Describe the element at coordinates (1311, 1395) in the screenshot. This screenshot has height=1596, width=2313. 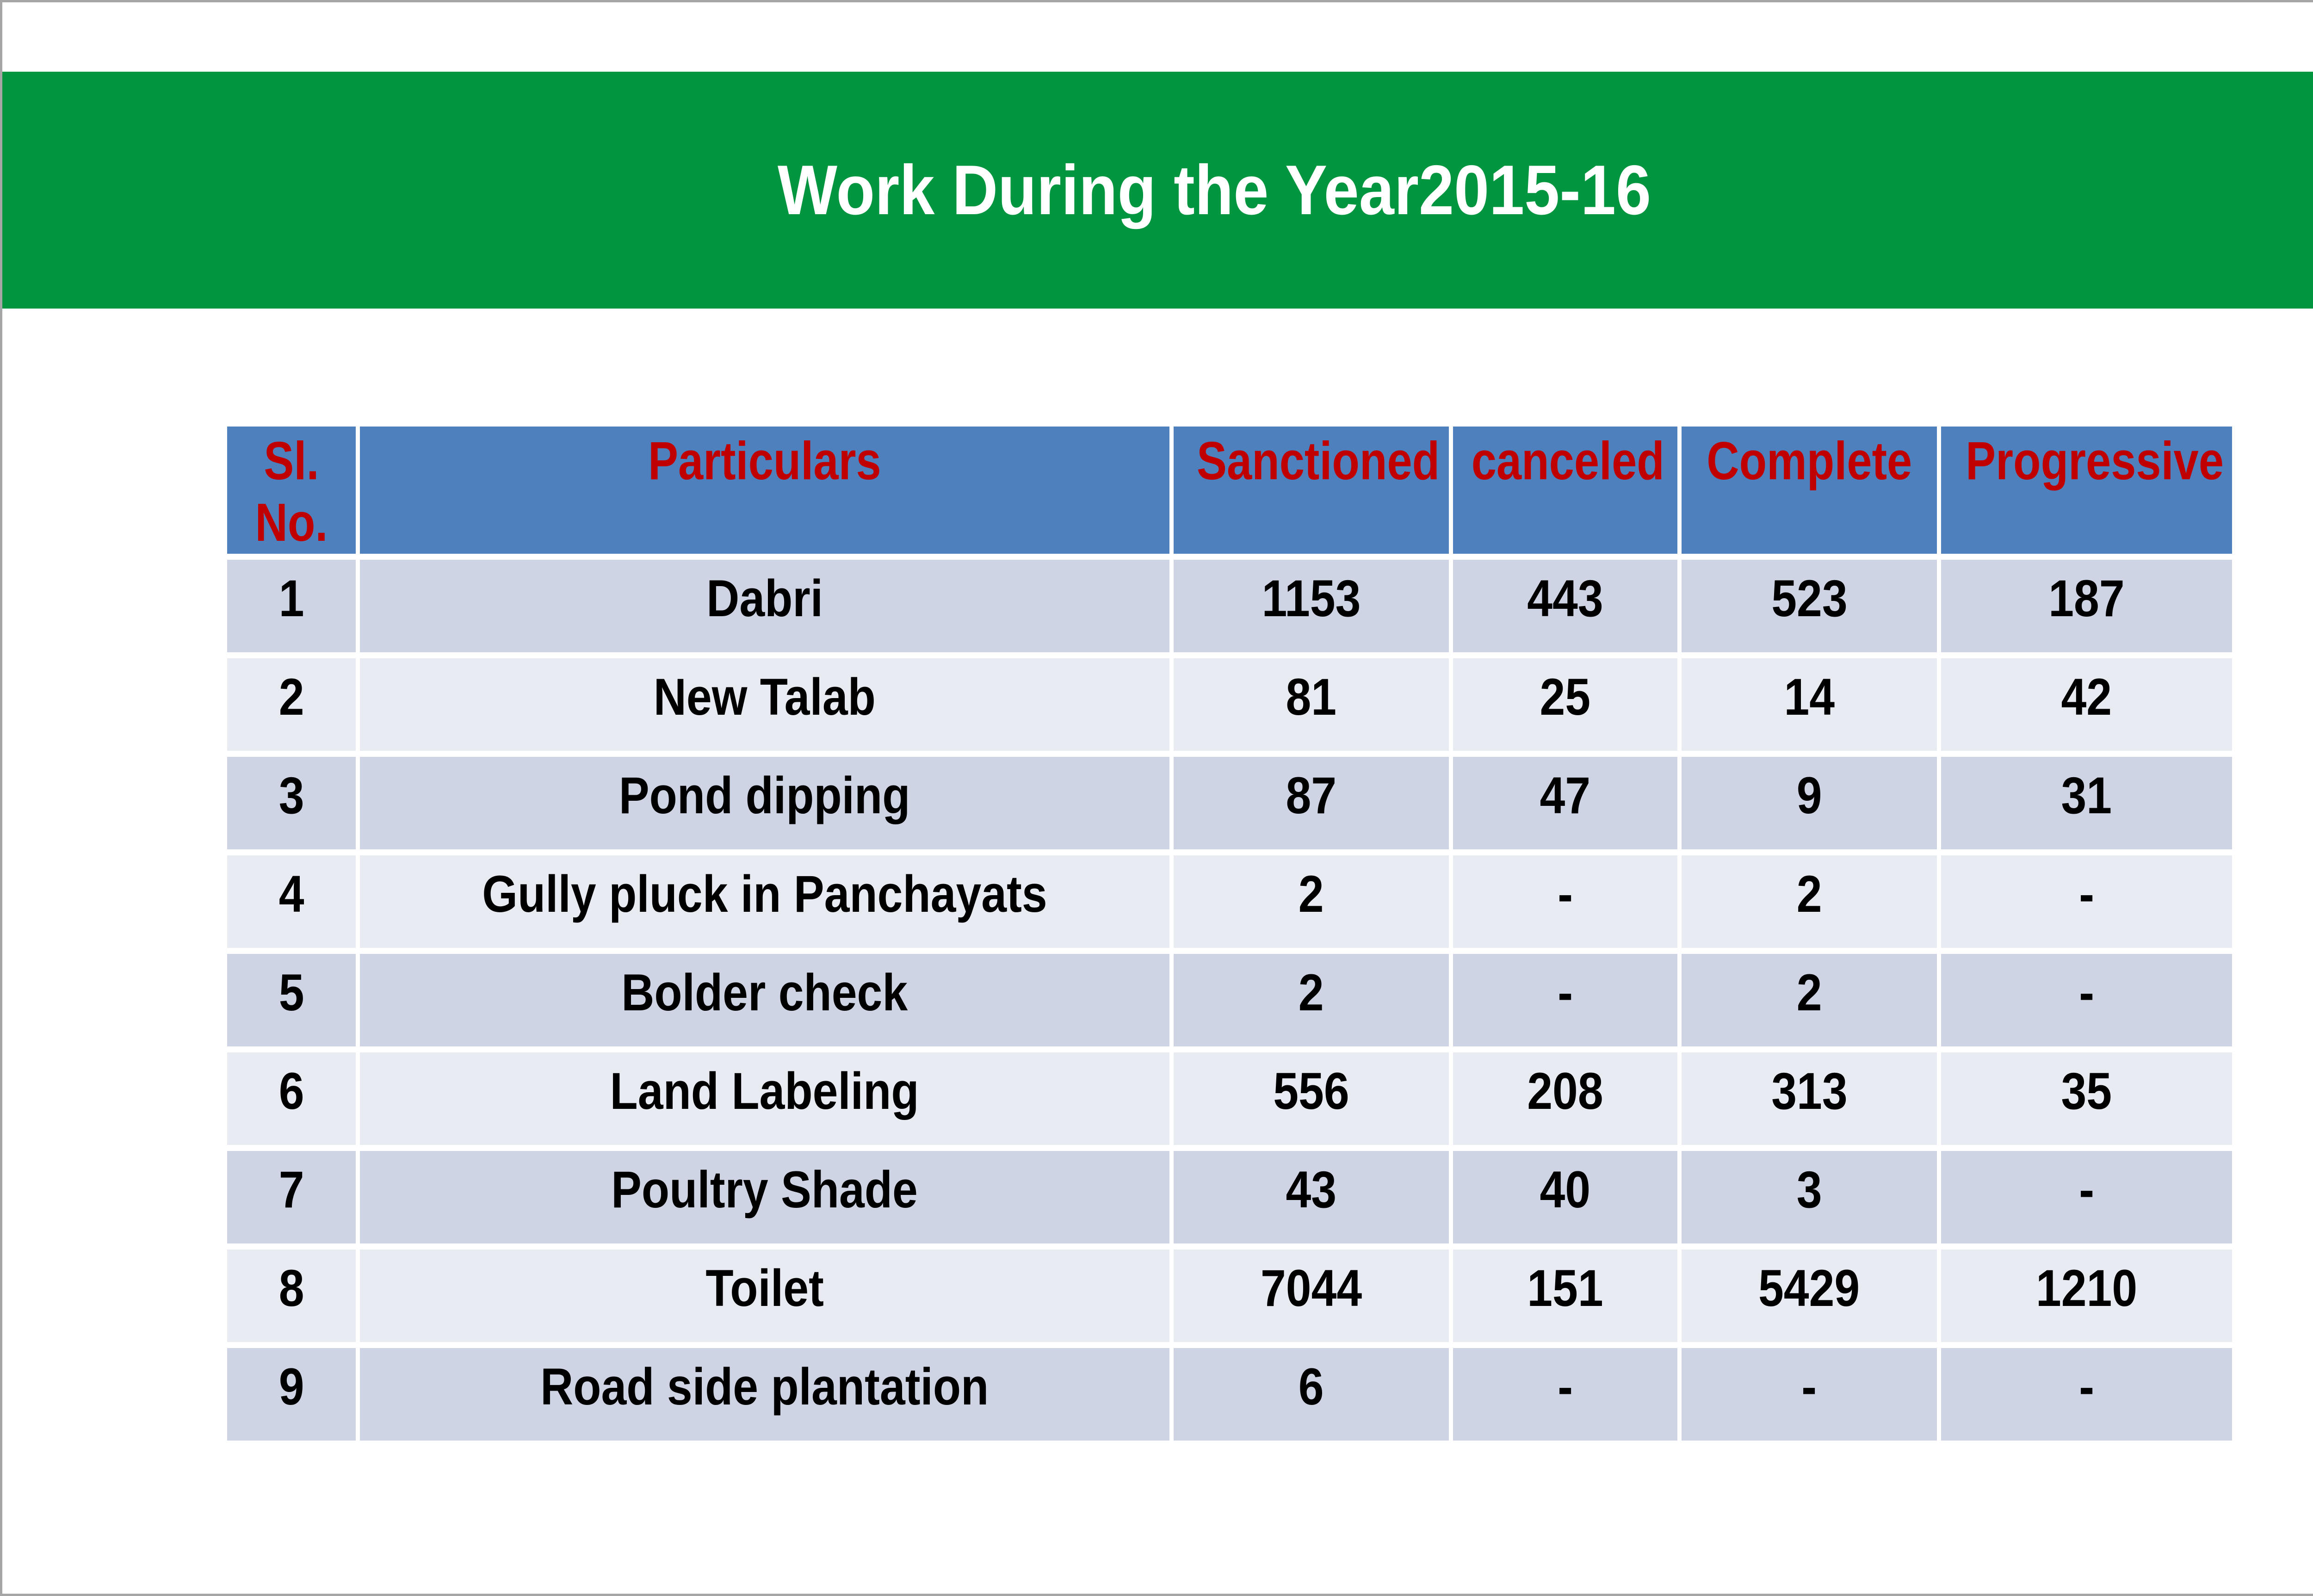
I see `cell-sanctioned: 6` at that location.